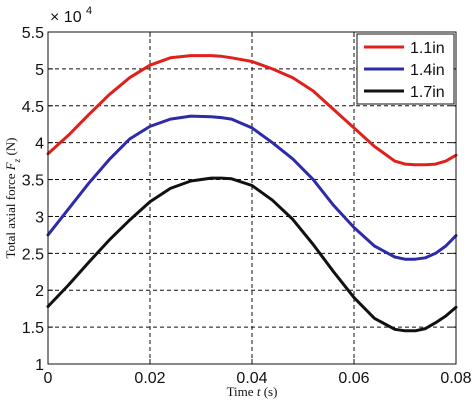 The height and width of the screenshot is (402, 474). I want to click on y-tick-label: 5, so click(39, 70).